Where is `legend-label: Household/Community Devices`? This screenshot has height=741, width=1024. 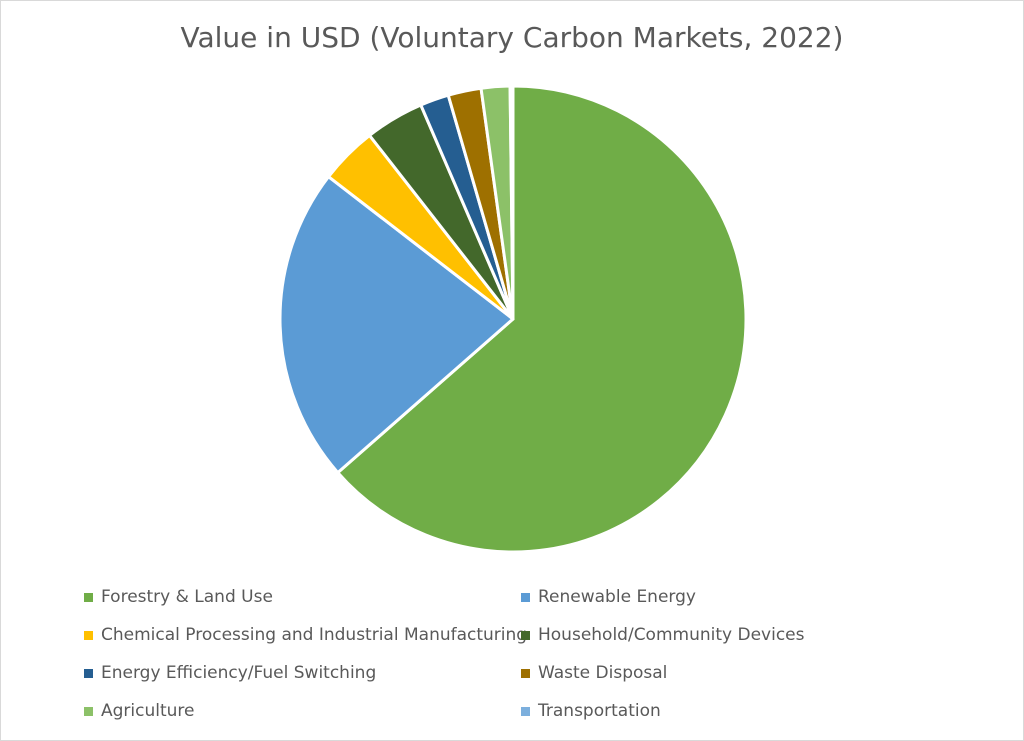
legend-label: Household/Community Devices is located at coordinates (671, 635).